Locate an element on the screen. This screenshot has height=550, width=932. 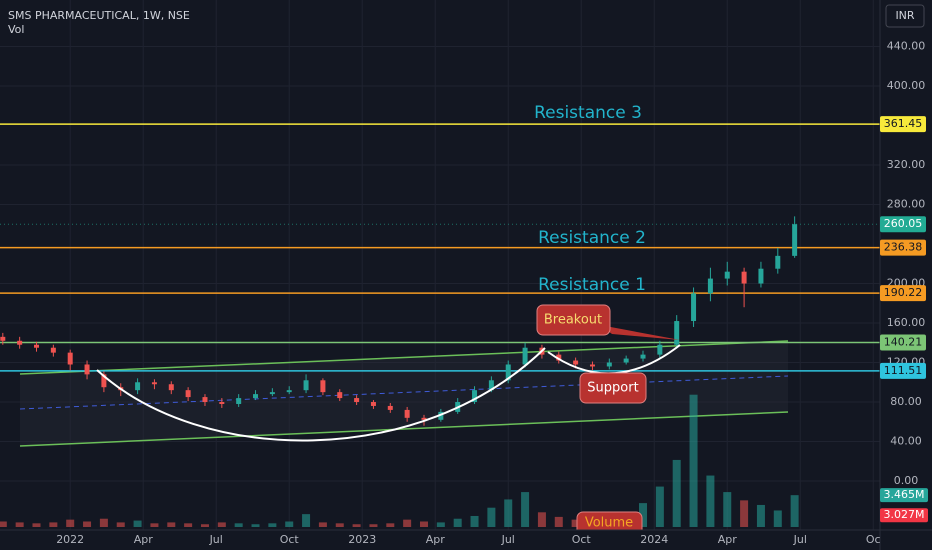
y-tick-label: 400.00 is located at coordinates (906, 85).